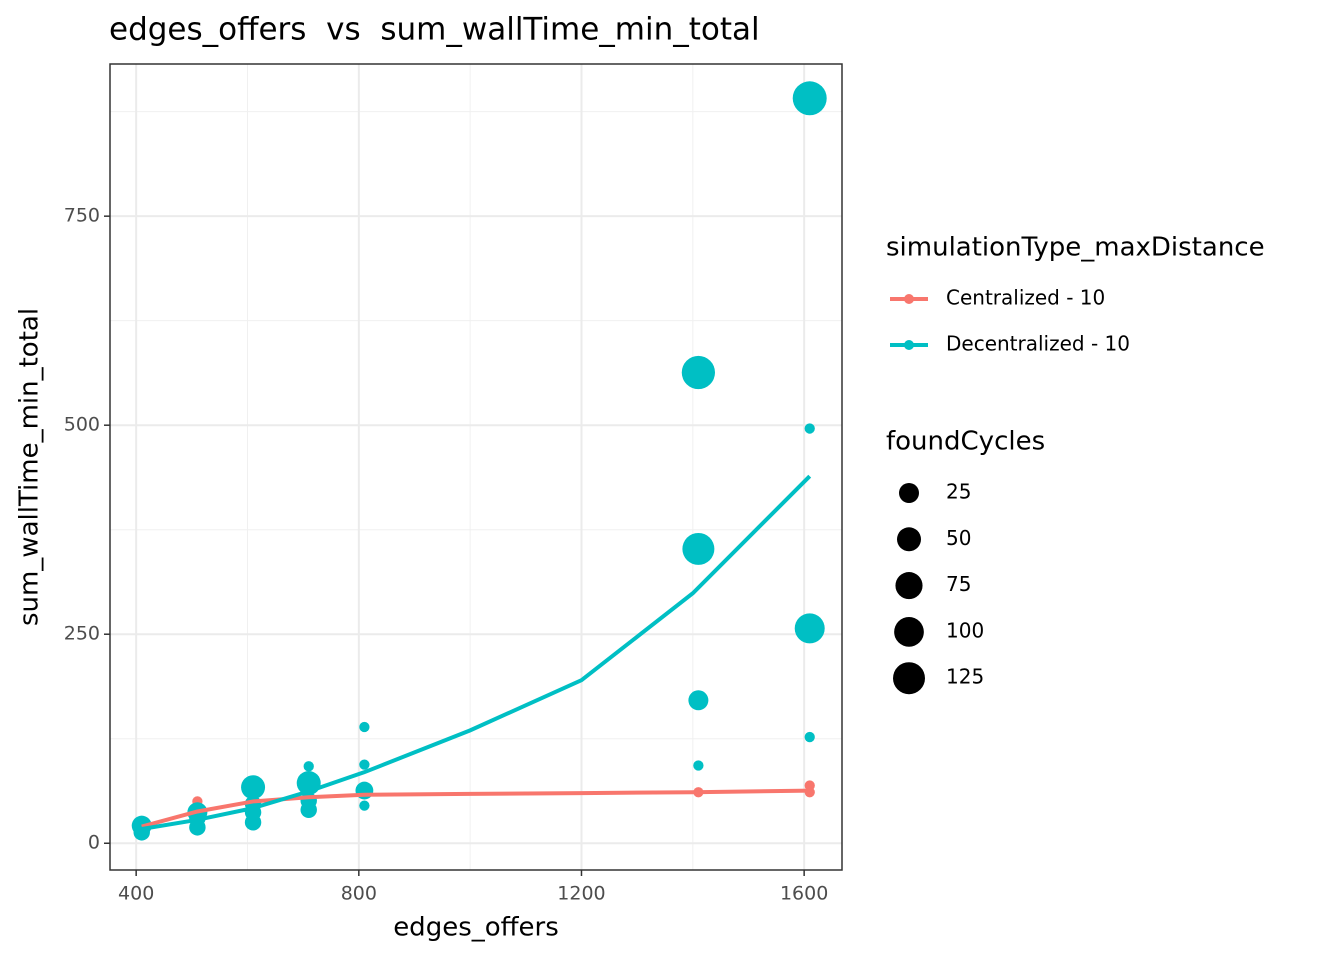  What do you see at coordinates (475, 808) in the screenshot?
I see `smooth-line` at bounding box center [475, 808].